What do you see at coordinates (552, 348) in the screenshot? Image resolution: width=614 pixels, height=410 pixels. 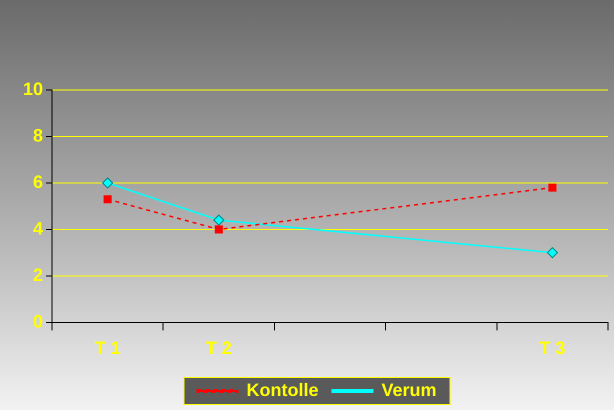 I see `x-tick-label: T 3` at bounding box center [552, 348].